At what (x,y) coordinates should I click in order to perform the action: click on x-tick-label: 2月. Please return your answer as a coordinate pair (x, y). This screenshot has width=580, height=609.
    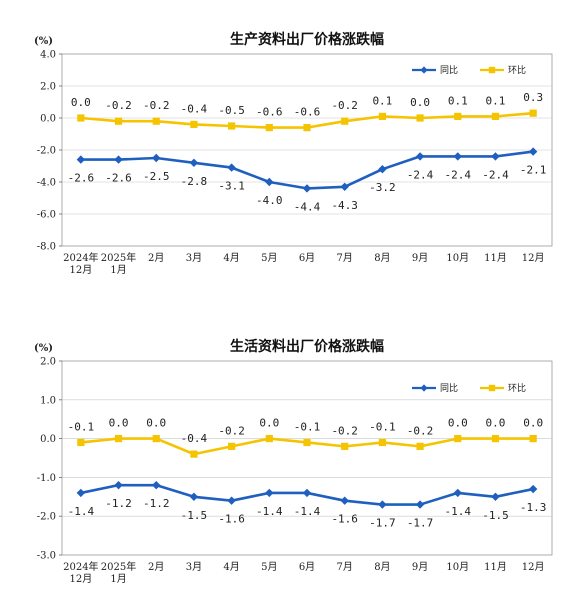
    Looking at the image, I should click on (156, 567).